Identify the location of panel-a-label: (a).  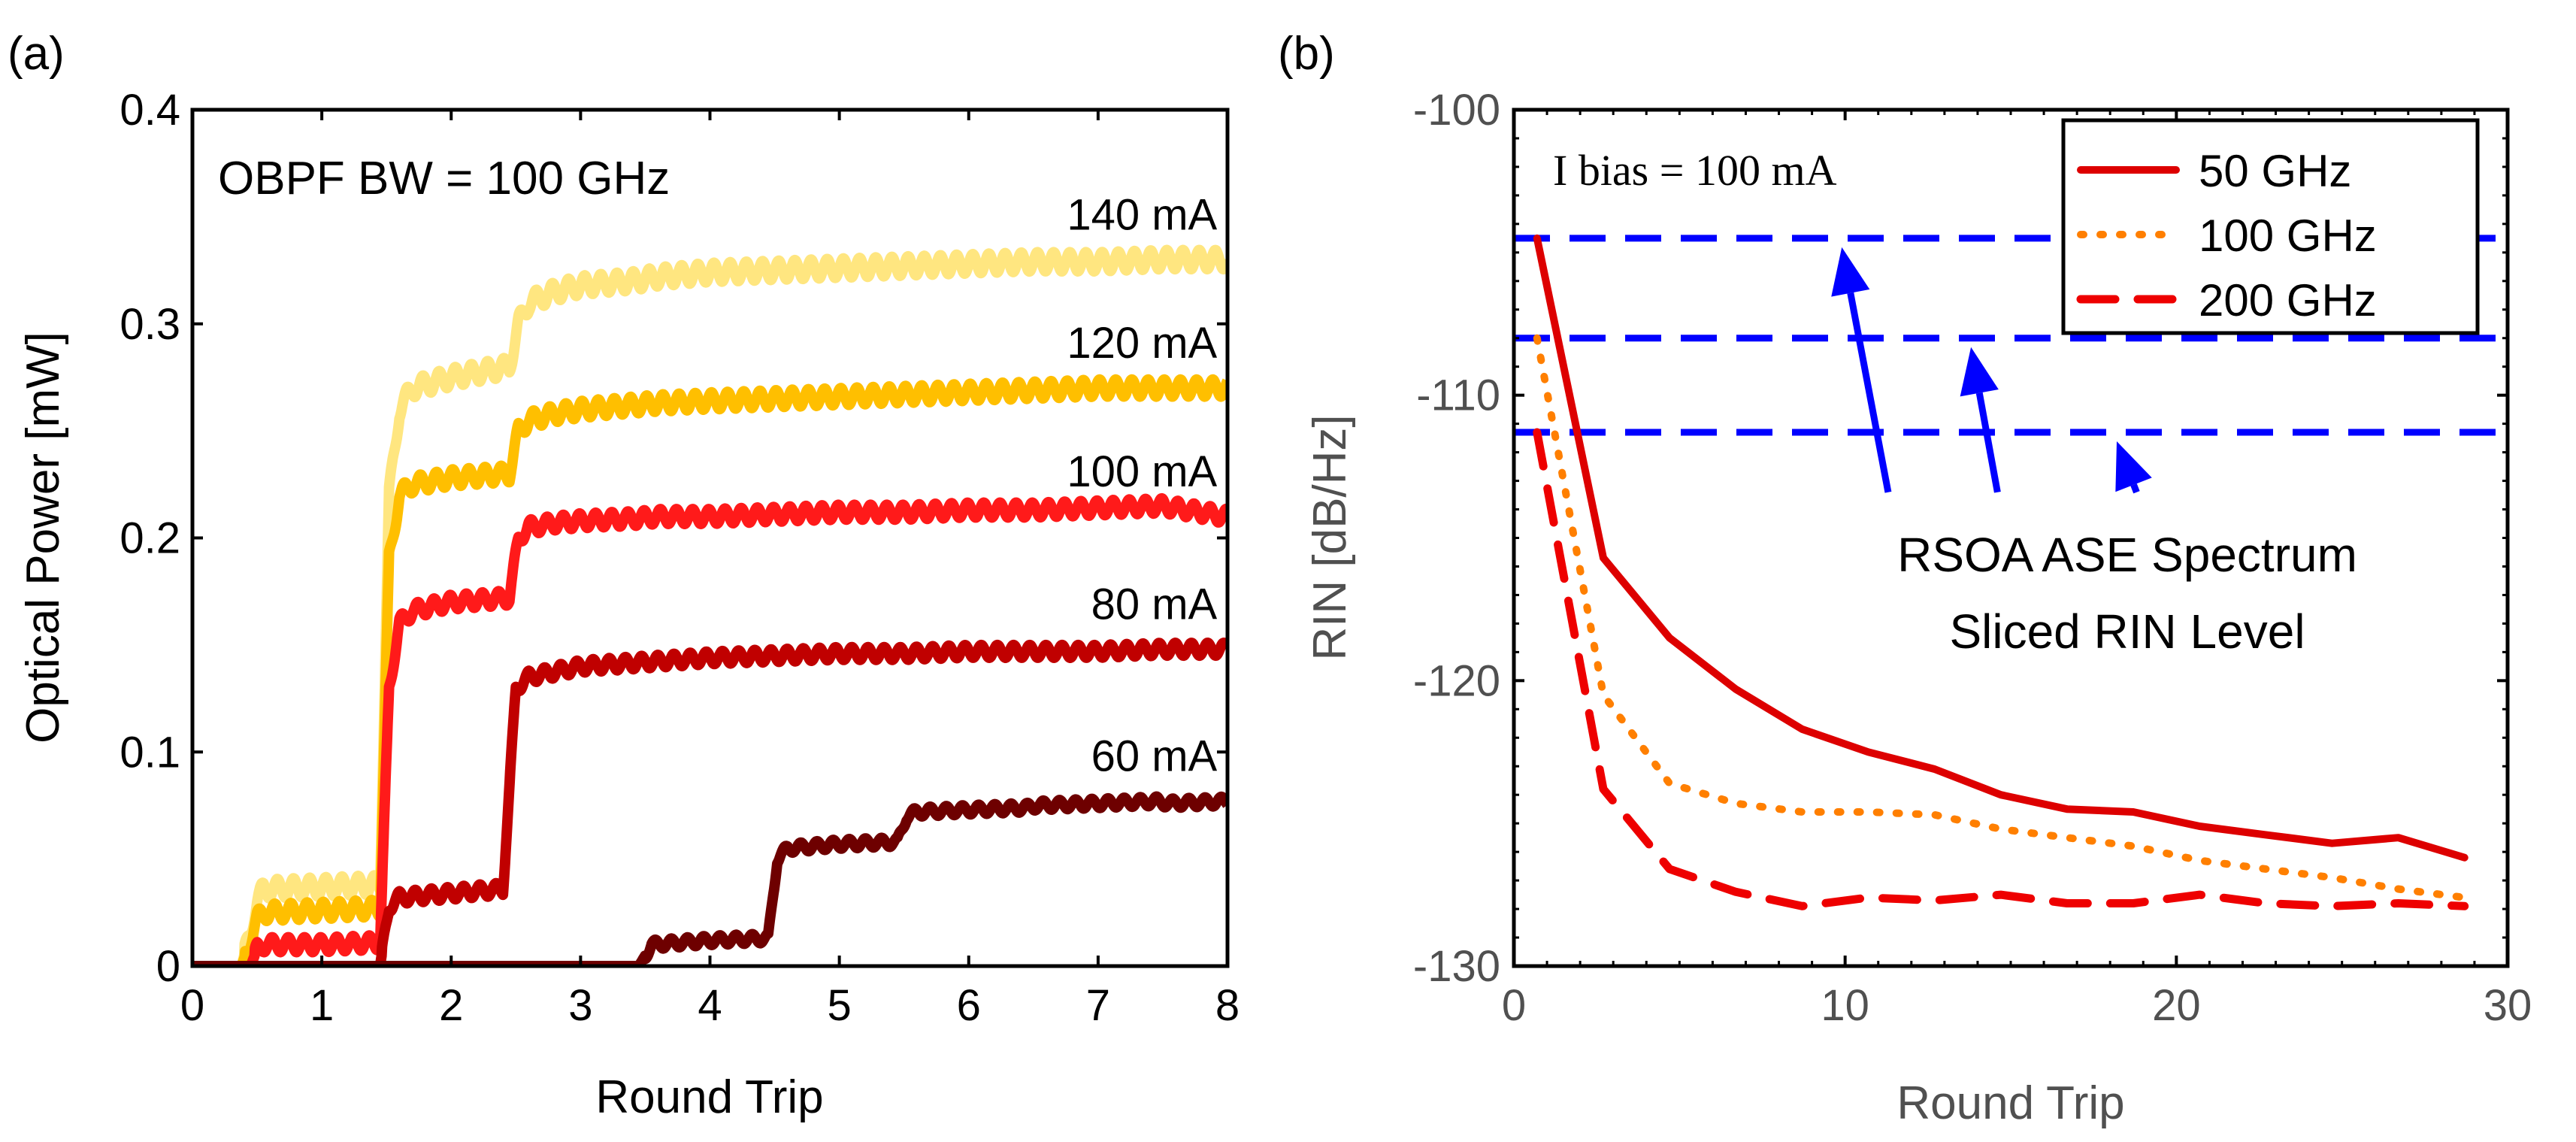
(36, 54).